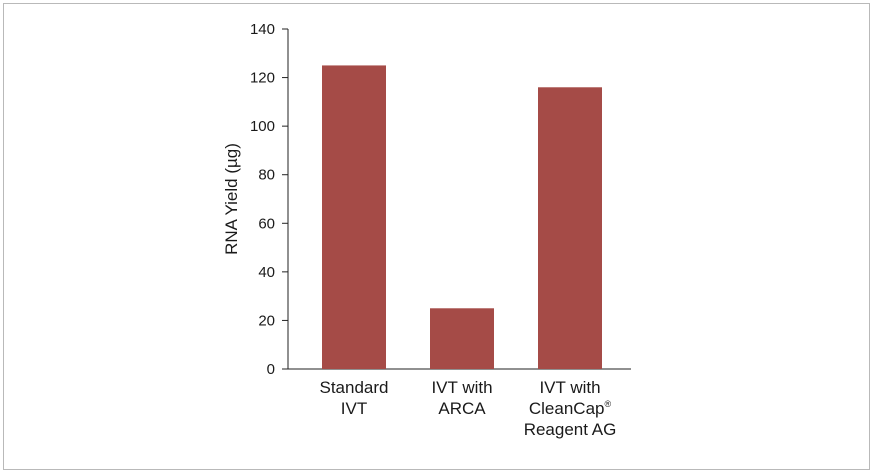  I want to click on y-tick-label: 0, so click(271, 369).